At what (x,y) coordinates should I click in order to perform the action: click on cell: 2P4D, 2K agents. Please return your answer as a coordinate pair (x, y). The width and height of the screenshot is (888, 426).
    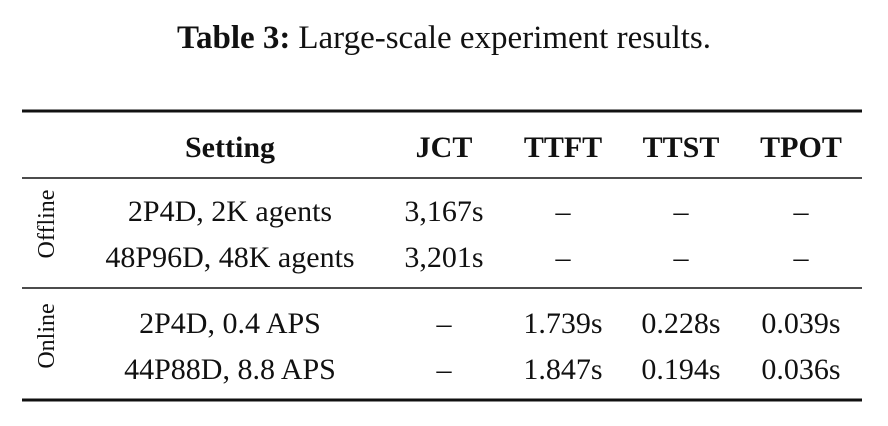
    Looking at the image, I should click on (230, 211).